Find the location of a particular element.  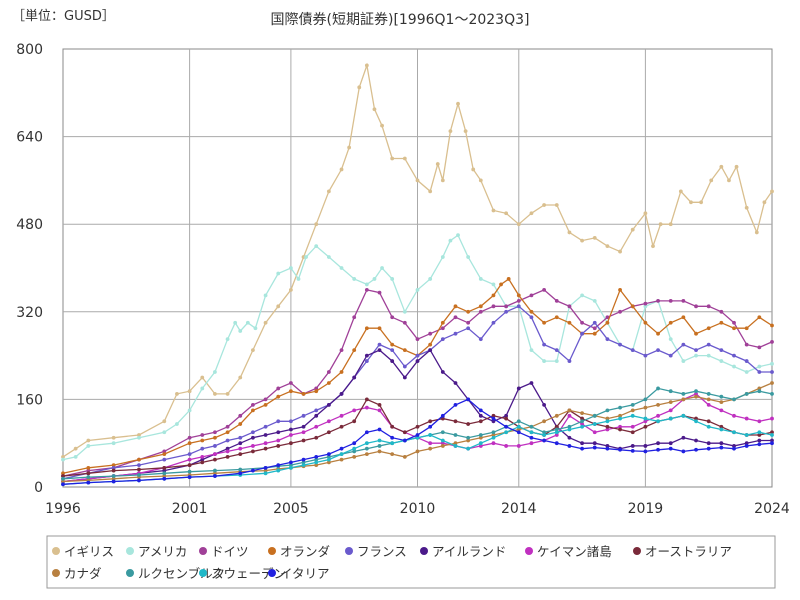

x-tick-label: 2010 is located at coordinates (418, 509).